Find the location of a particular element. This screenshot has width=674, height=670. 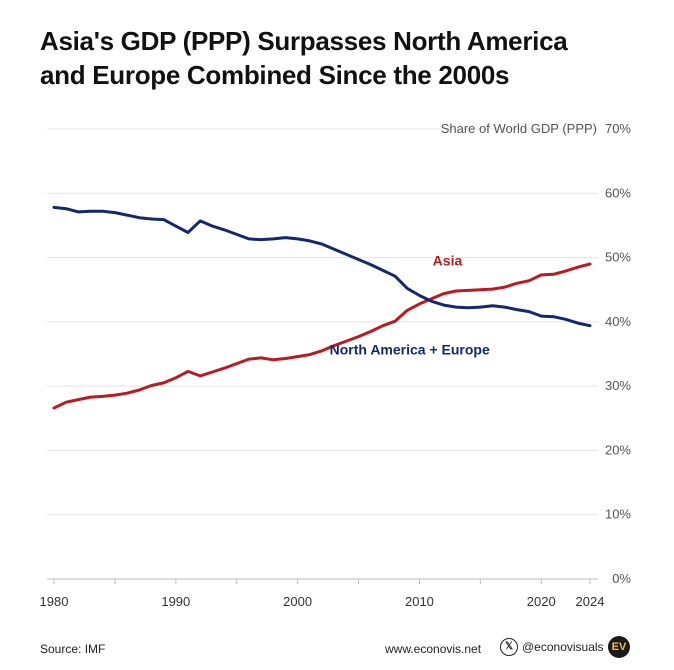

y-tick-label: 40% is located at coordinates (618, 321).